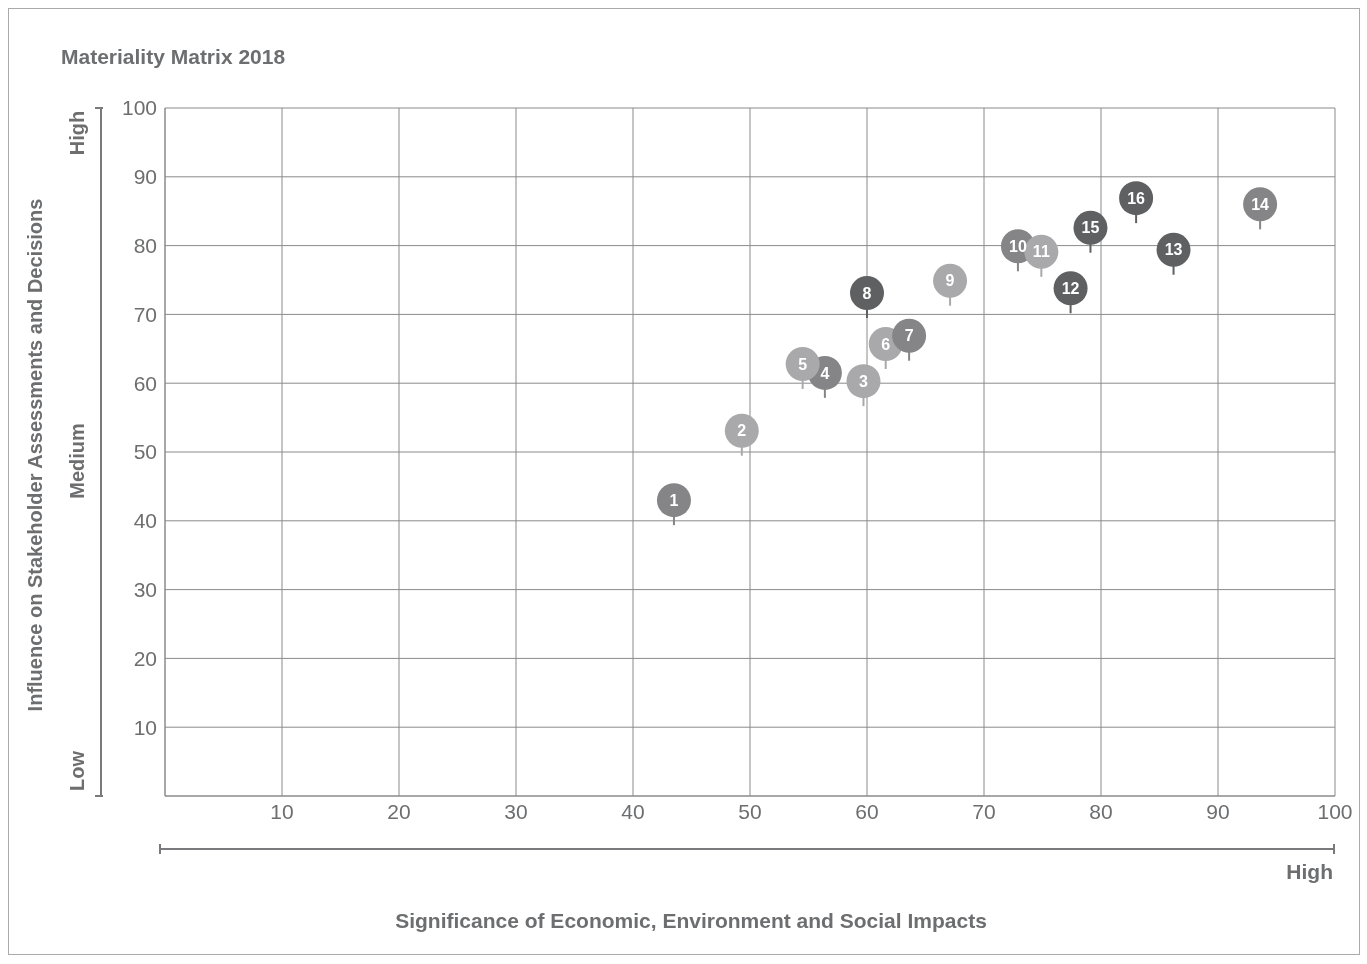 Image resolution: width=1367 pixels, height=964 pixels. What do you see at coordinates (173, 57) in the screenshot?
I see `chart-title: Materiality Matrix 2018` at bounding box center [173, 57].